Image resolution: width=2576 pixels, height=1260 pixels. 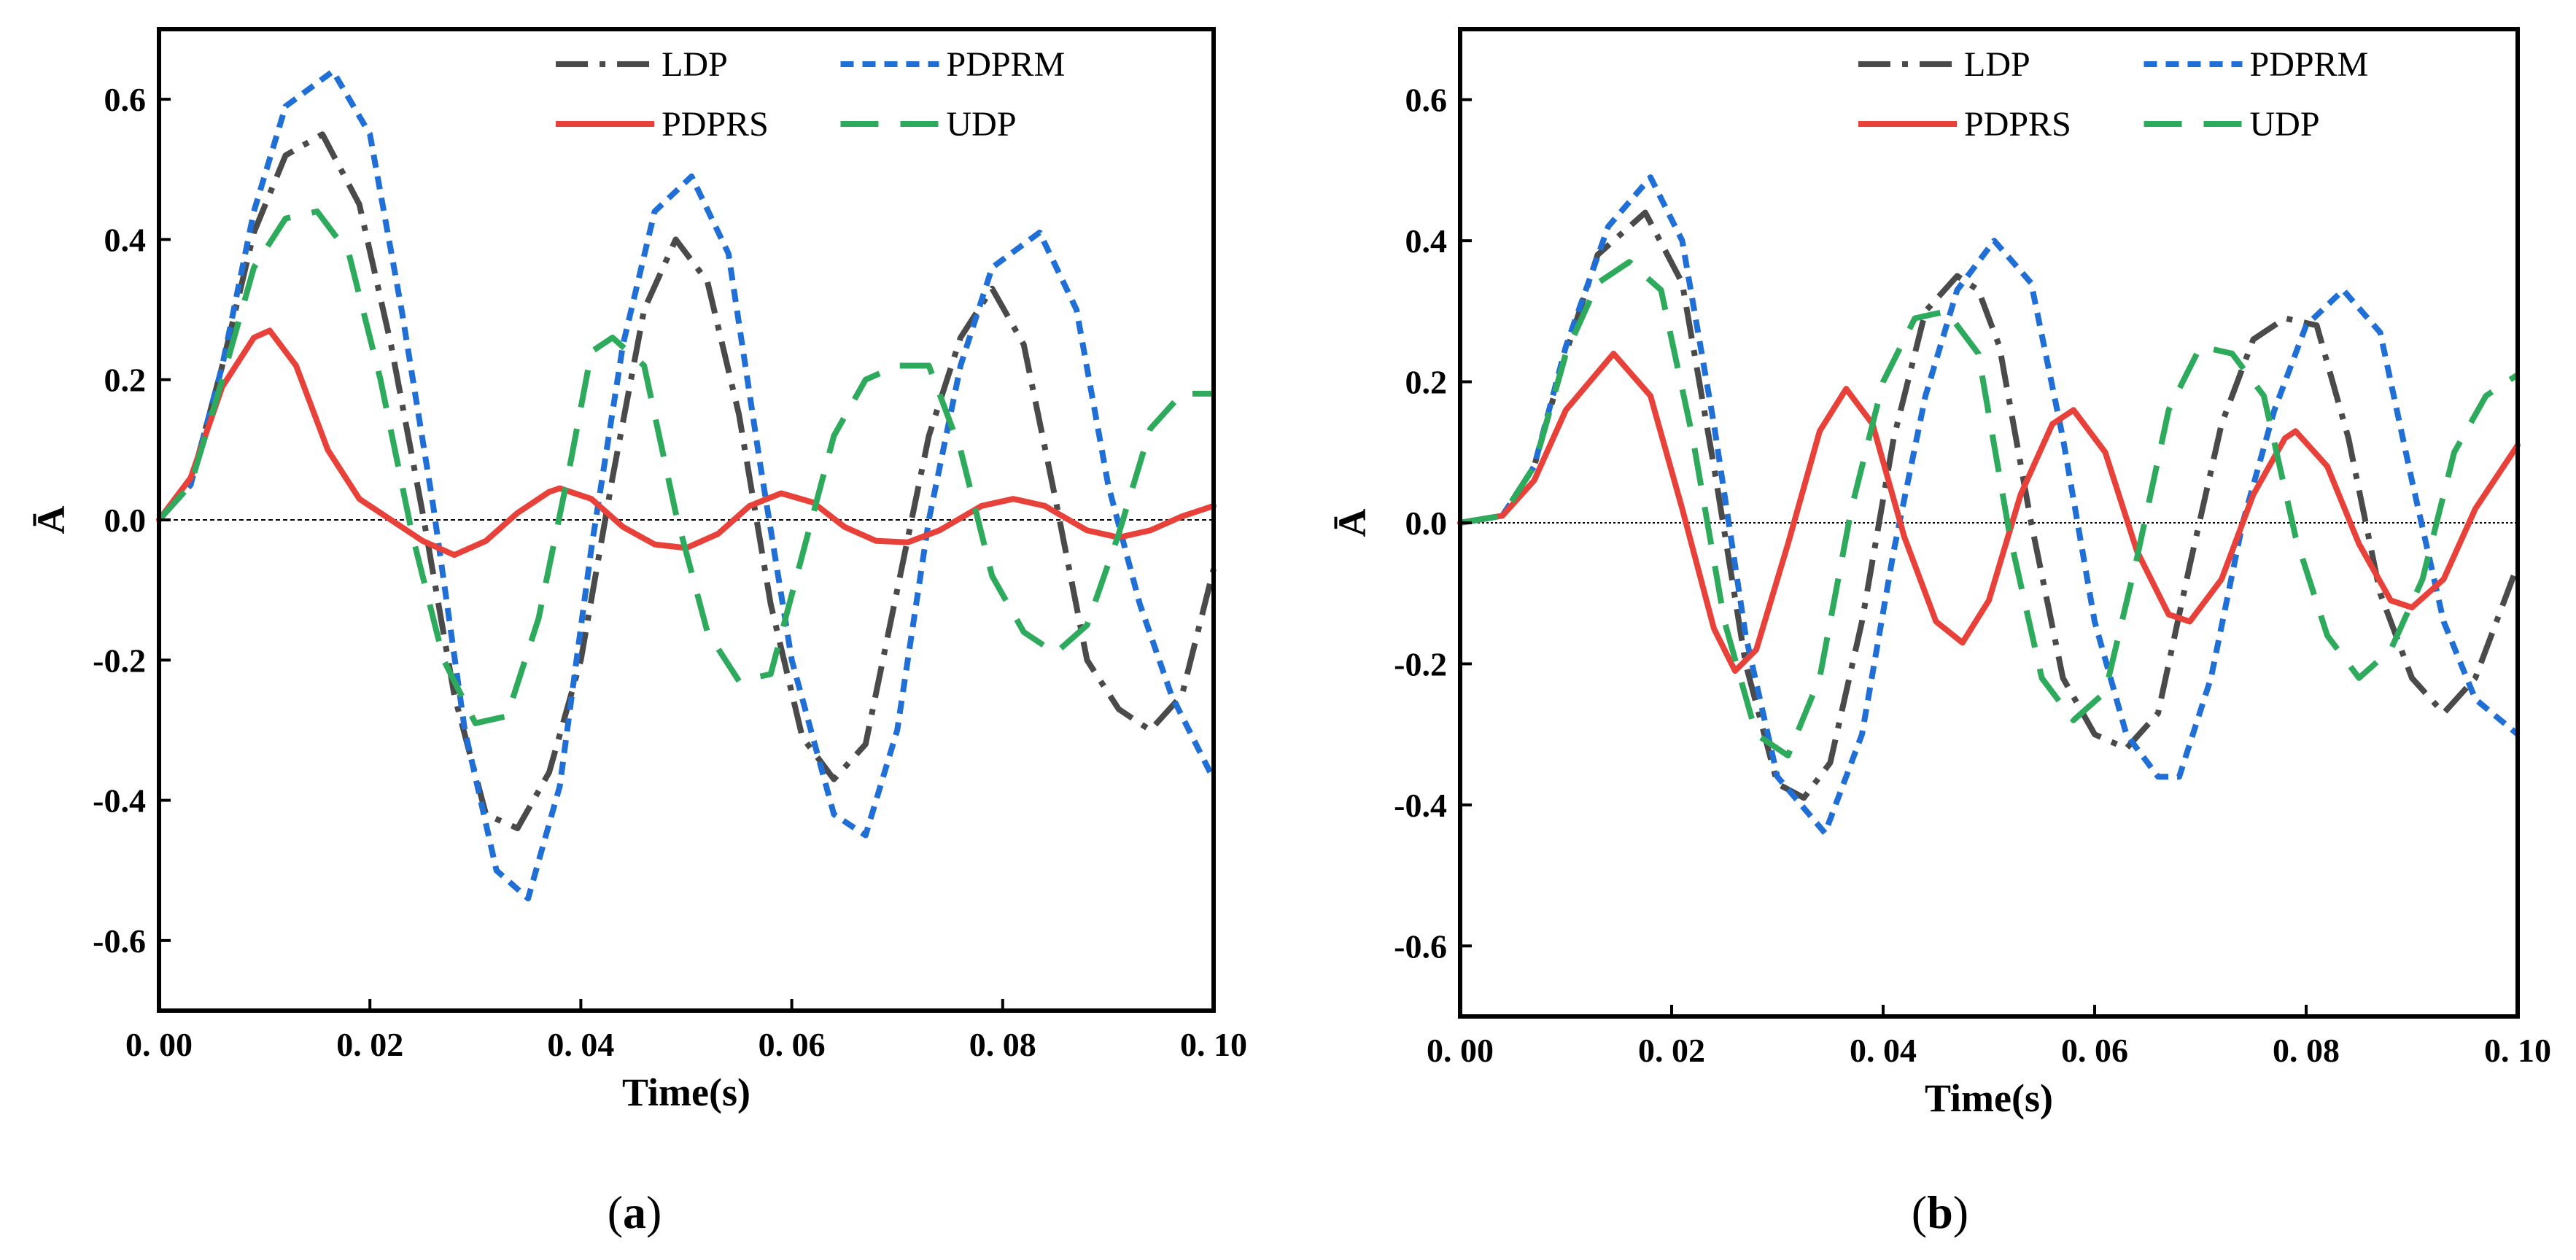 I want to click on panel-label: (a), so click(x=635, y=1212).